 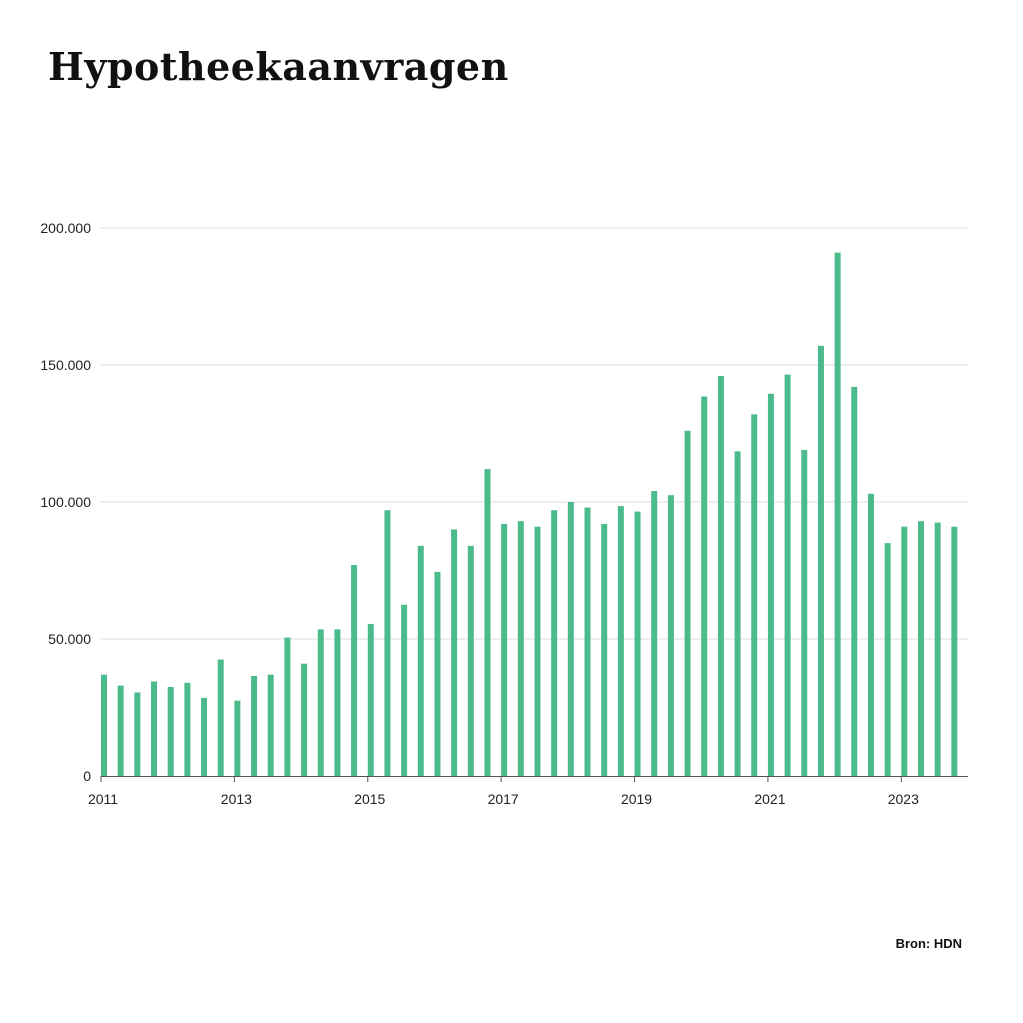 I want to click on bar-2022-q4, so click(x=887, y=659).